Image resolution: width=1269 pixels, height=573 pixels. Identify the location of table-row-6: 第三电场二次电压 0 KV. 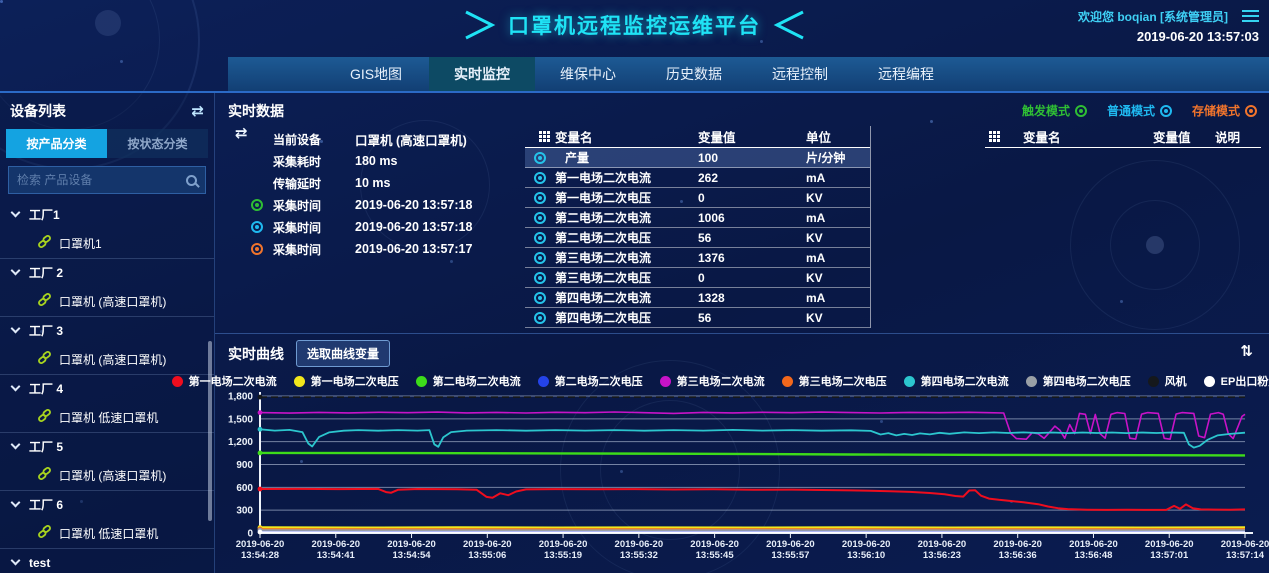
(697, 278).